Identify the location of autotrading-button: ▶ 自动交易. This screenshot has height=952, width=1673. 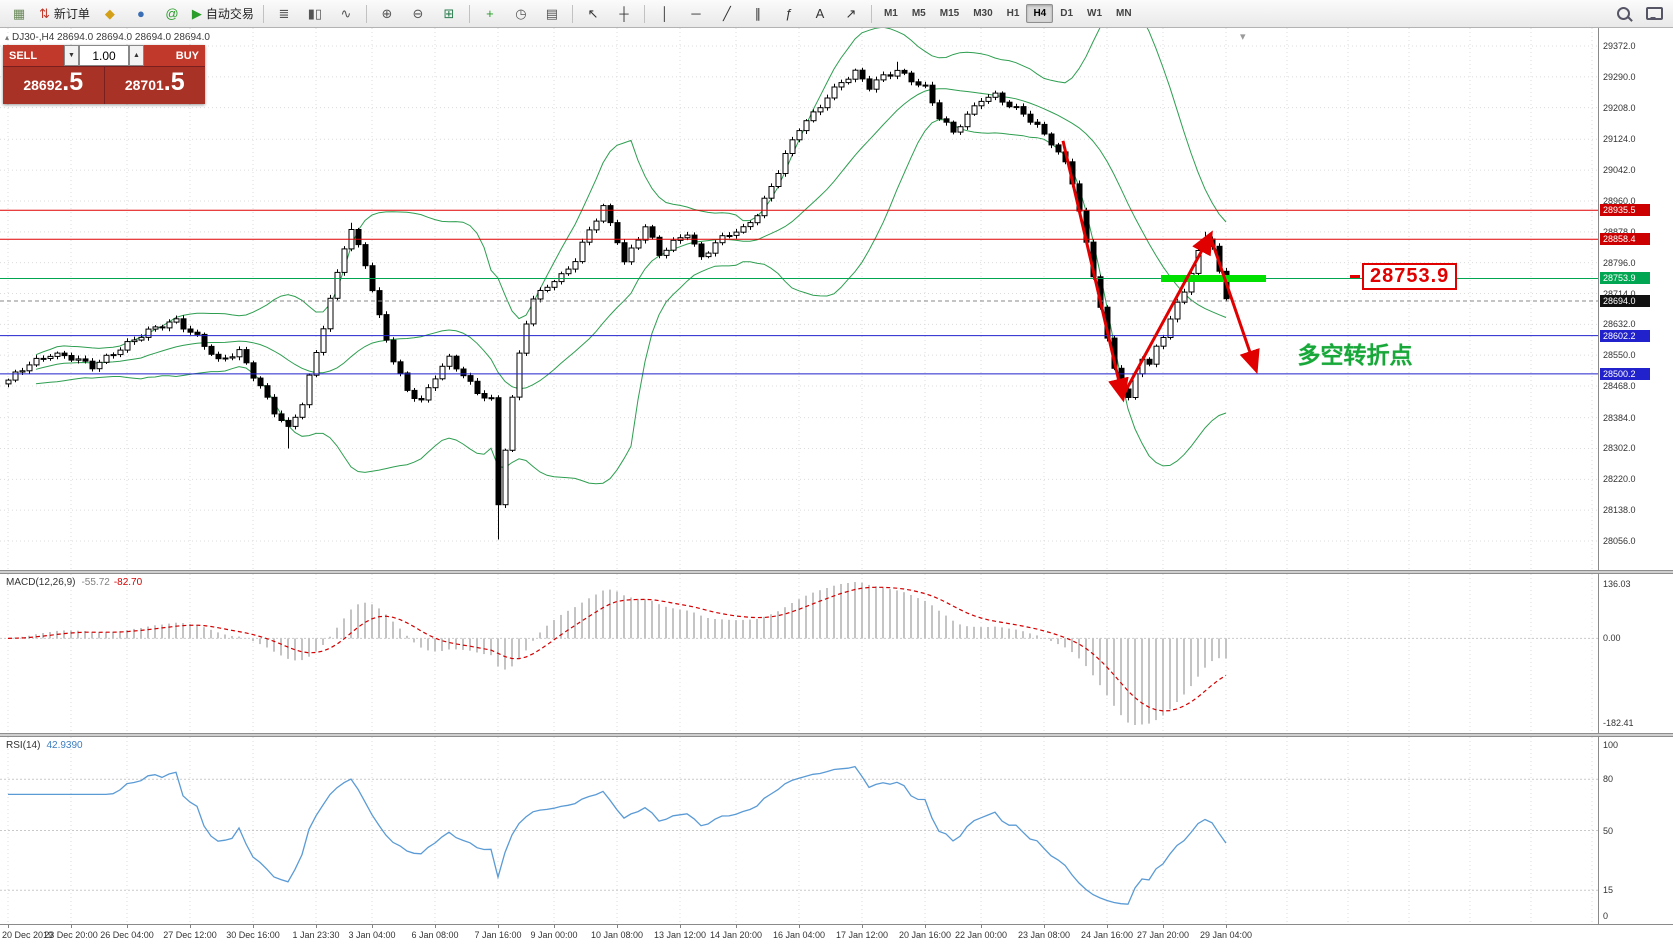
(223, 14).